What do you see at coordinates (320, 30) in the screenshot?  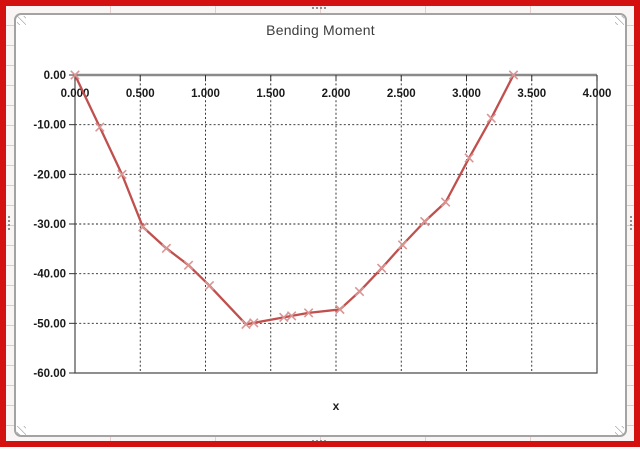 I see `chart-title: Bending Moment` at bounding box center [320, 30].